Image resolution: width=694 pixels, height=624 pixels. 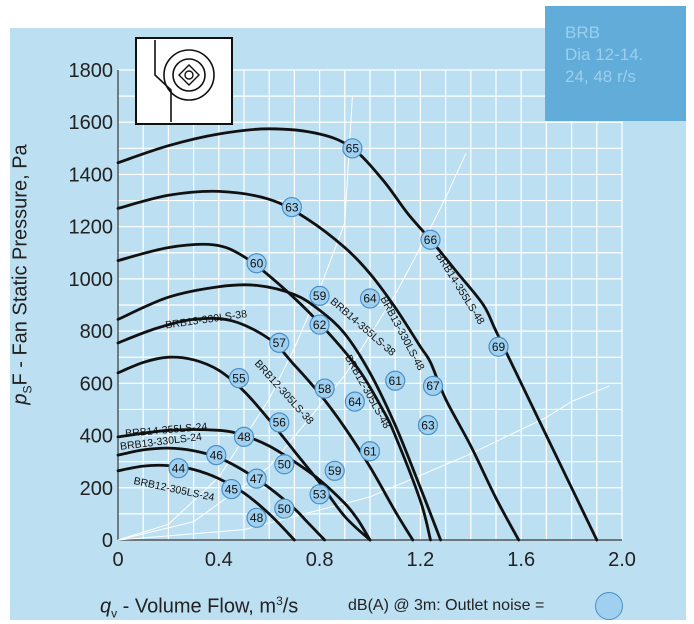 What do you see at coordinates (622, 560) in the screenshot?
I see `x-tick-label: 2.0` at bounding box center [622, 560].